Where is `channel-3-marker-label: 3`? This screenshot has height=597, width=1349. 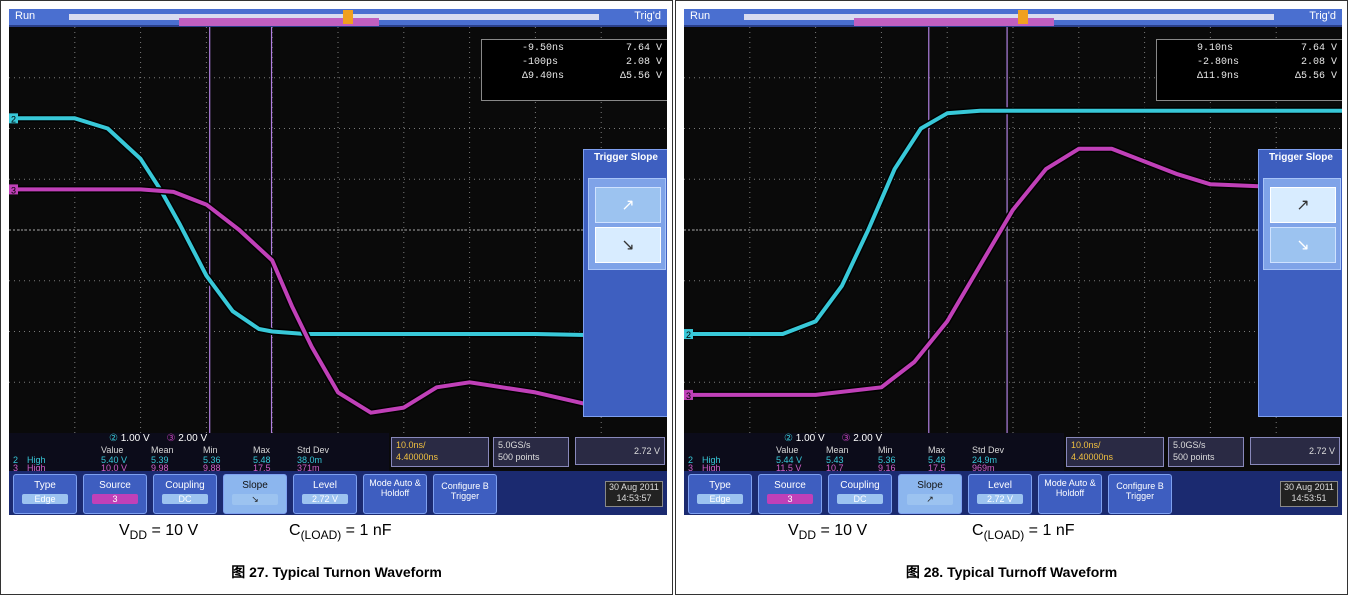 channel-3-marker-label: 3 is located at coordinates (688, 396).